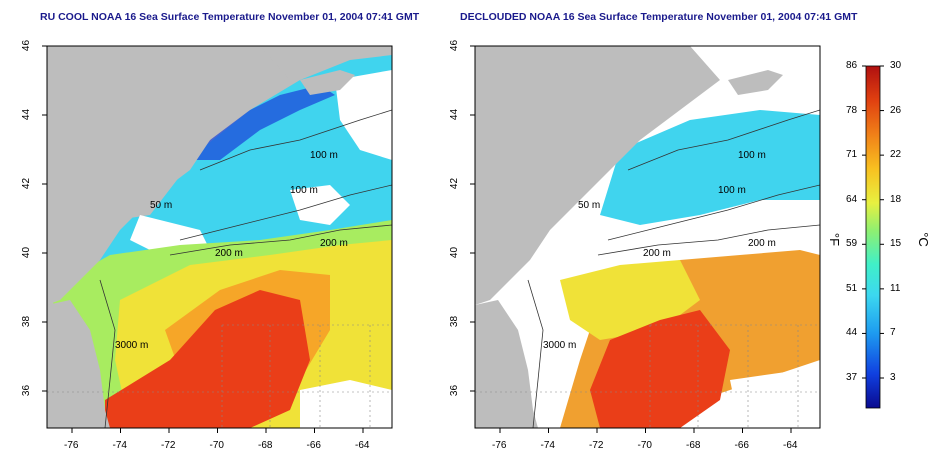 The width and height of the screenshot is (950, 475). What do you see at coordinates (713, 212) in the screenshot?
I see `right-contour-100b` at bounding box center [713, 212].